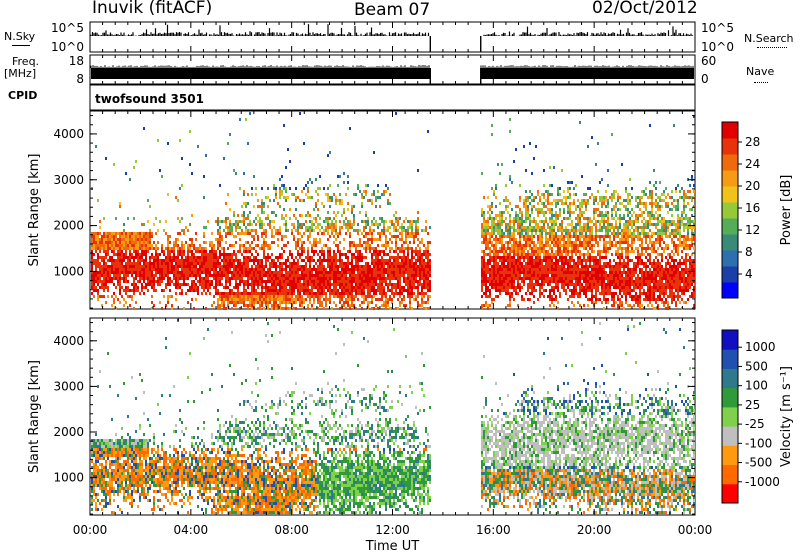 The height and width of the screenshot is (554, 800). What do you see at coordinates (760, 347) in the screenshot?
I see `velocity-cb-tick-0: 1000` at bounding box center [760, 347].